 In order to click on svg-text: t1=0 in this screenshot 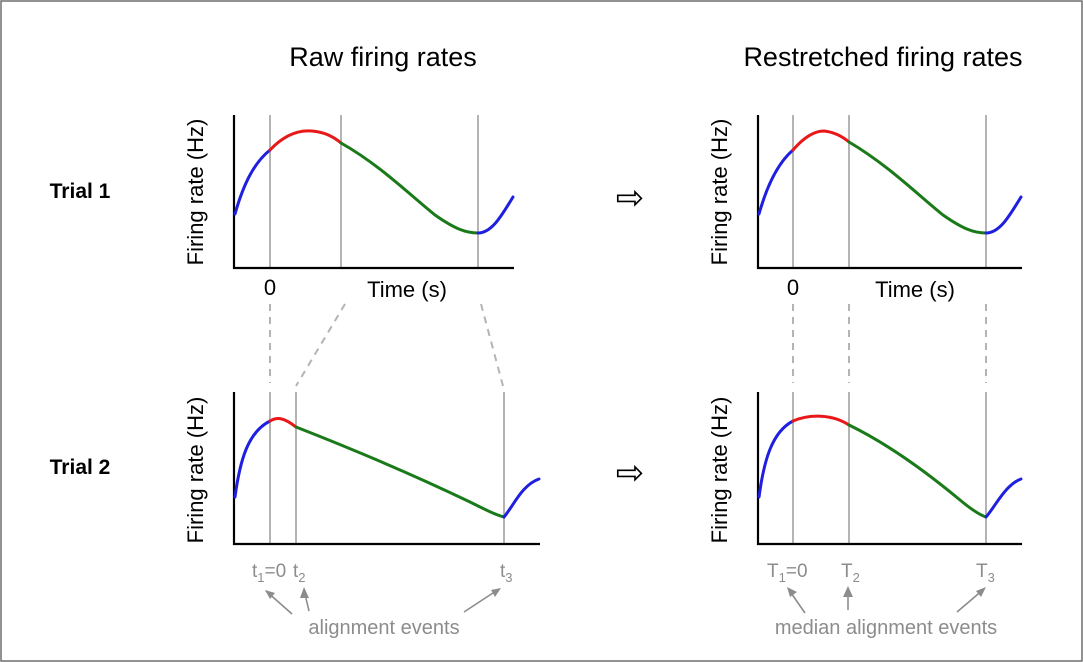, I will do `click(269, 573)`.